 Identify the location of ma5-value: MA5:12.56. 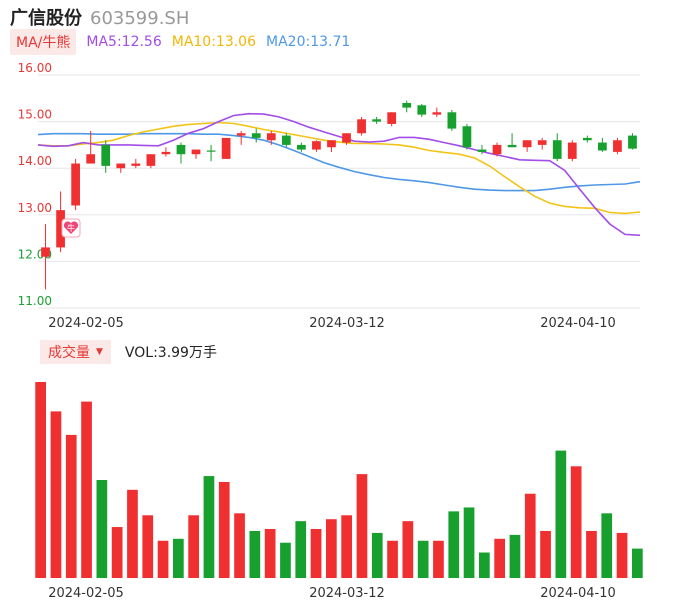
(124, 42).